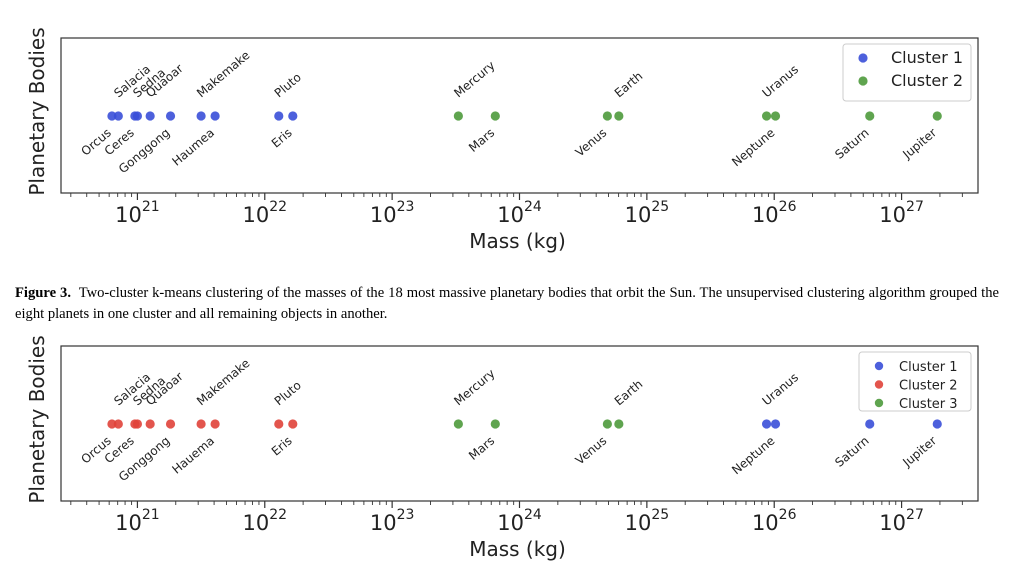 The image size is (1024, 569). Describe the element at coordinates (928, 404) in the screenshot. I see `legend-label-cluster-3: Cluster 3` at that location.